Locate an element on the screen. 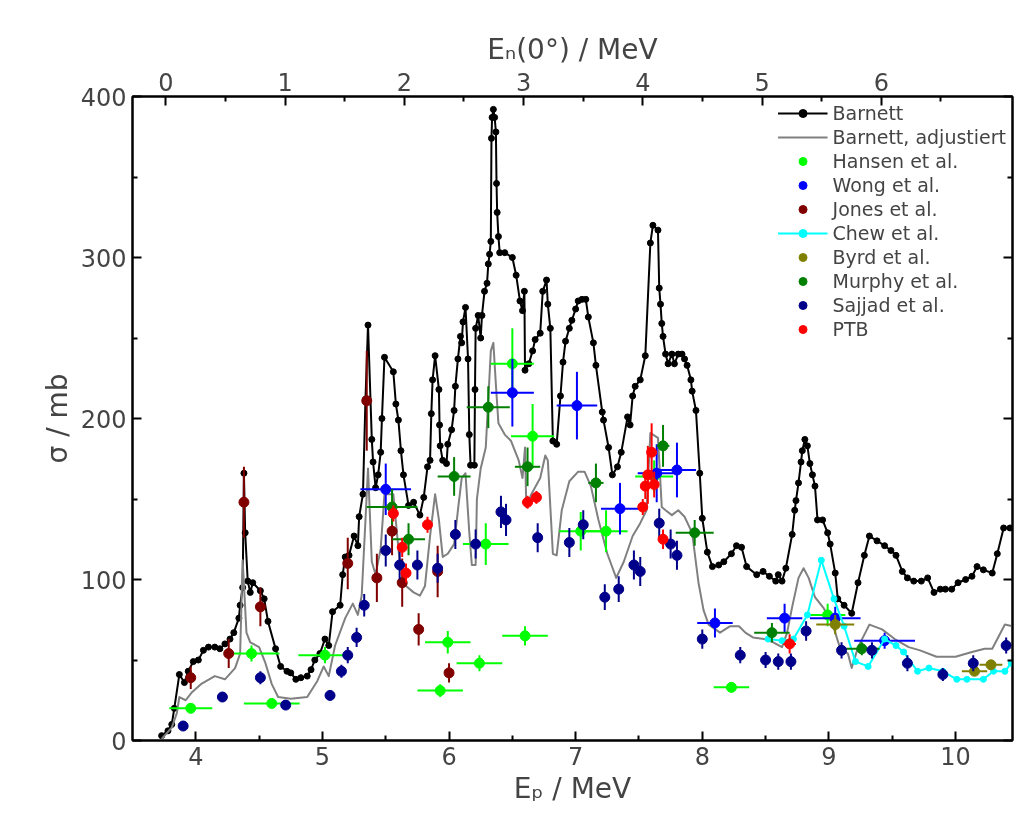  x2-tick-label: 3 is located at coordinates (523, 82).